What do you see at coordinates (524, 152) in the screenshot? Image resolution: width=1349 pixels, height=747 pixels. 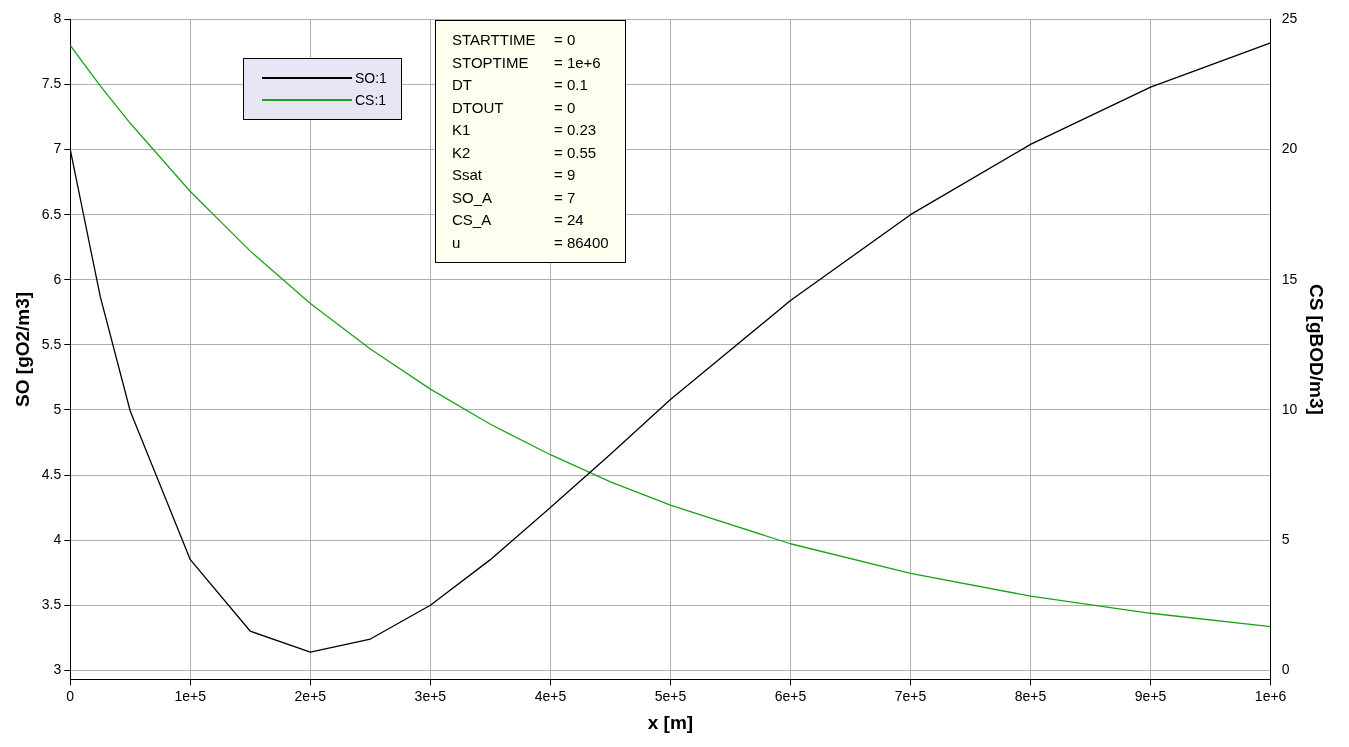 I see `text: K2 = 0.55` at bounding box center [524, 152].